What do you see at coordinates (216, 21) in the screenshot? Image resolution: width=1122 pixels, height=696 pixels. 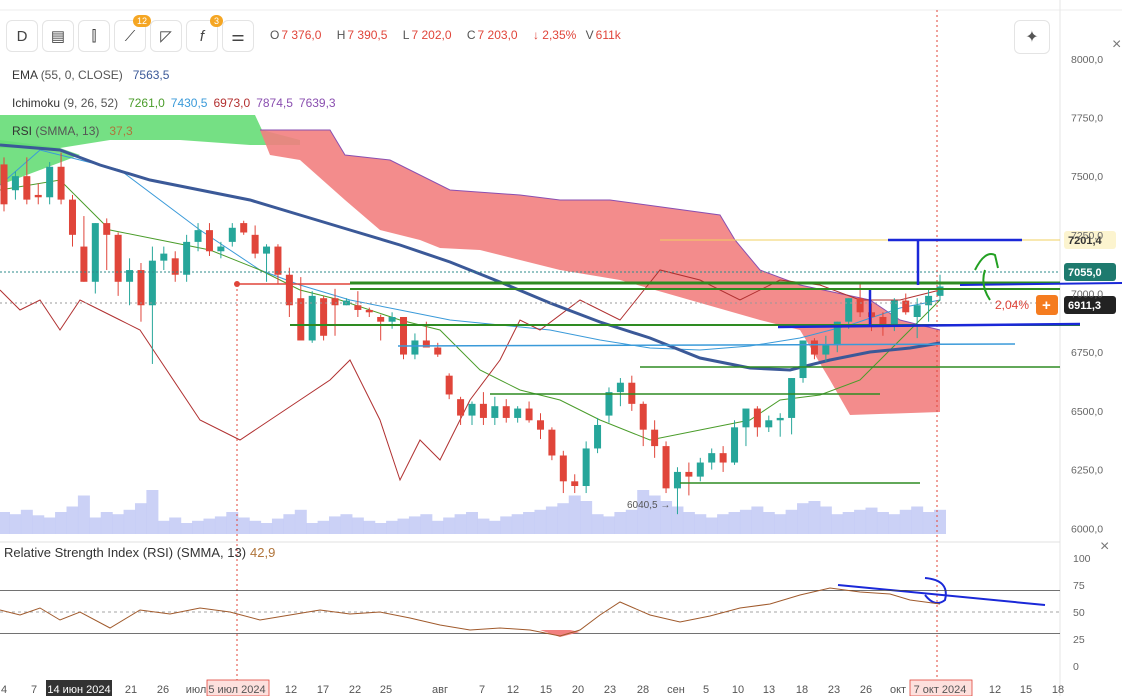 I see `indicators-count-badge: 3` at bounding box center [216, 21].